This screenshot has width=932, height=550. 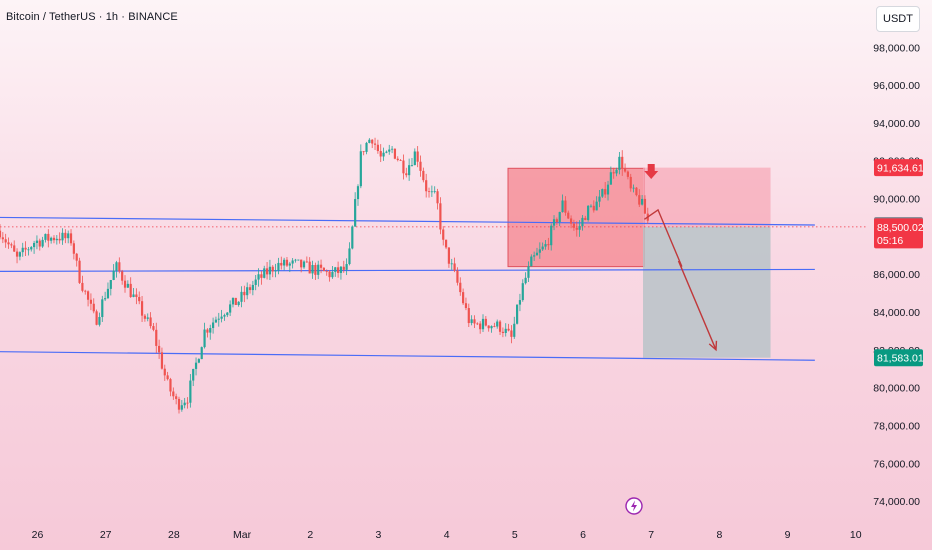 What do you see at coordinates (719, 535) in the screenshot?
I see `x-tick-label: 8` at bounding box center [719, 535].